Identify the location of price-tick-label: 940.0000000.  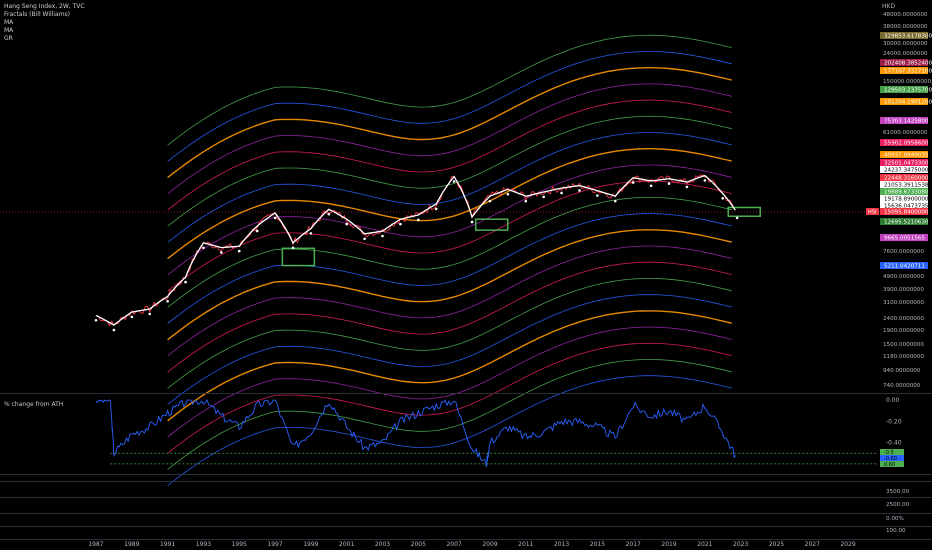
(902, 371).